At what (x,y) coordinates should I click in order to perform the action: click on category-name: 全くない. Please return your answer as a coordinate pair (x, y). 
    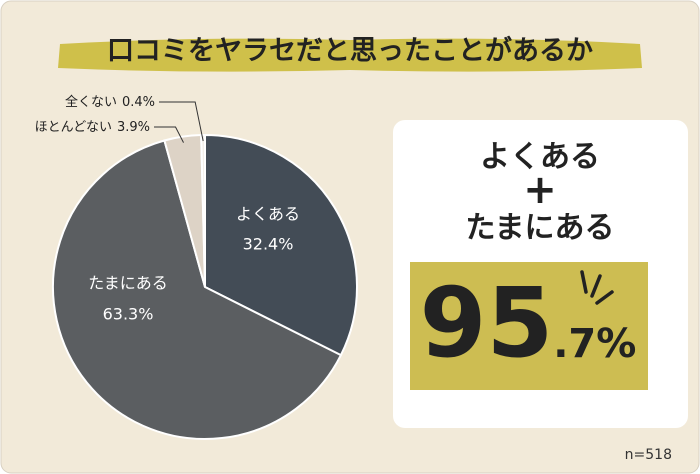
    Looking at the image, I should click on (91, 102).